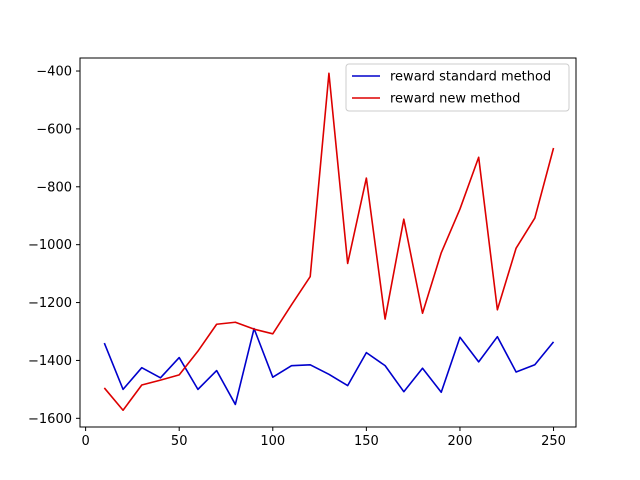 This screenshot has width=640, height=480. I want to click on legend-label: reward new method, so click(455, 99).